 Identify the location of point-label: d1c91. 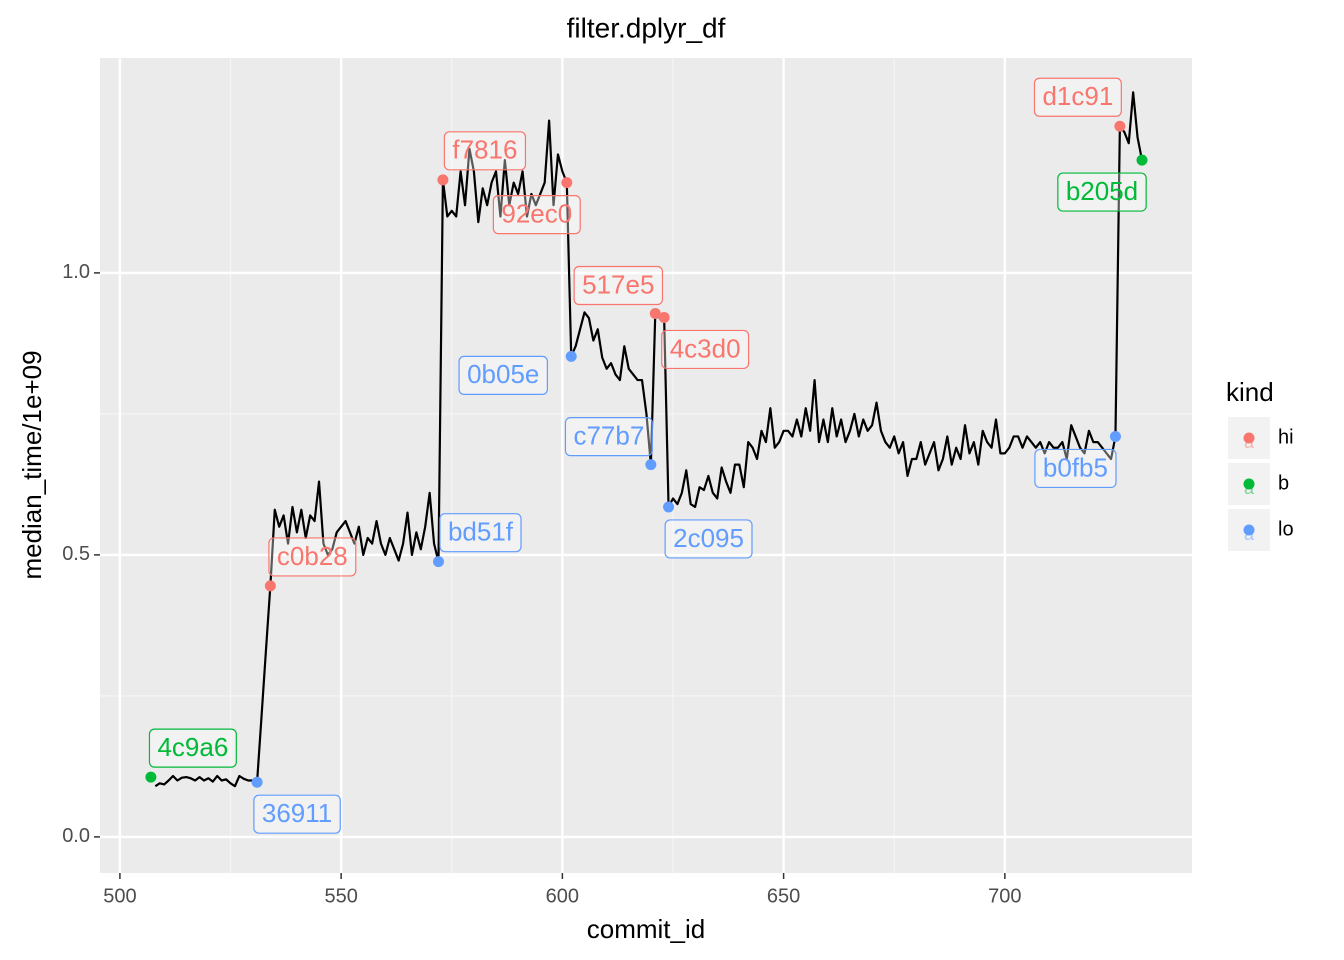
(1077, 96).